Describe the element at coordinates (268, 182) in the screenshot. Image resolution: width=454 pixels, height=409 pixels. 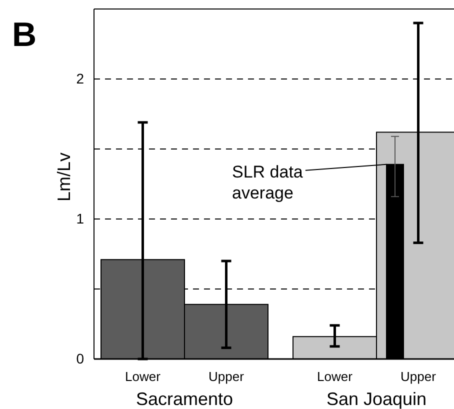
I see `annotation: SLR data average` at that location.